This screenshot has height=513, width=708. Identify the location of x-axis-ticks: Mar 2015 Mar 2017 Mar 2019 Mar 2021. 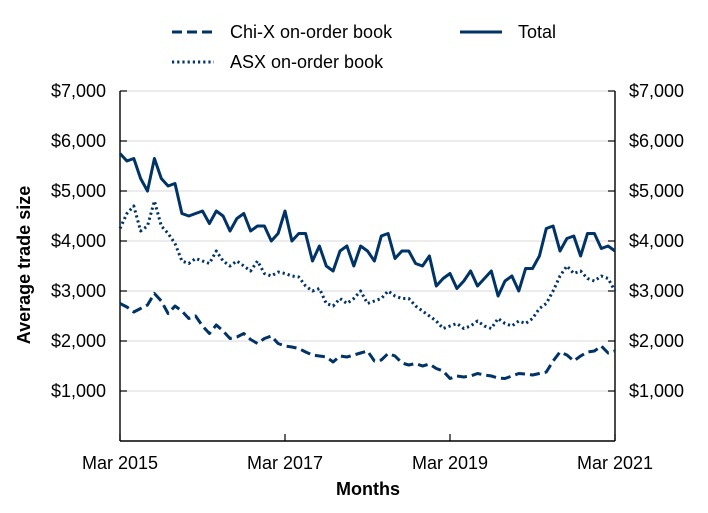
(367, 453).